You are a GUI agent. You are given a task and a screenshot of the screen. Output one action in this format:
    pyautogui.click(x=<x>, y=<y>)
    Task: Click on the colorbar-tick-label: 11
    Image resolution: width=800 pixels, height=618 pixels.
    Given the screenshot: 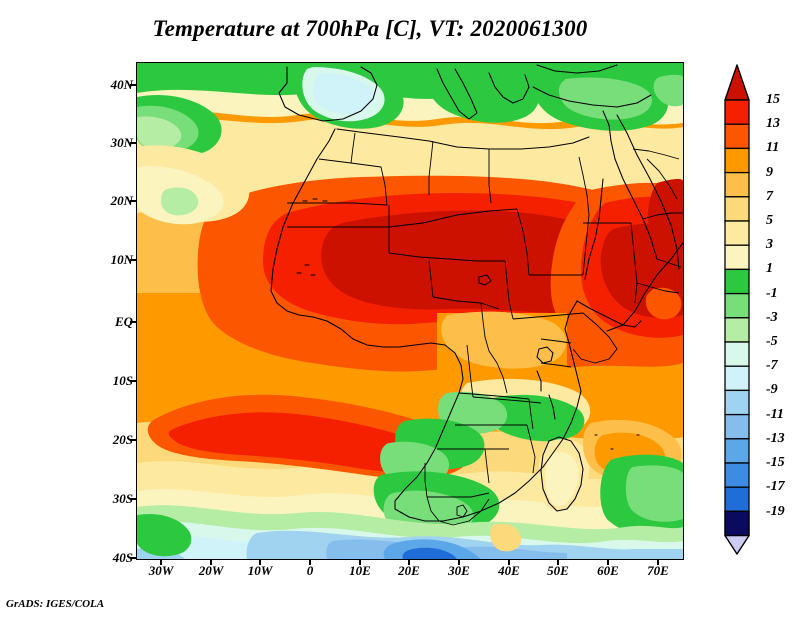 What is the action you would take?
    pyautogui.click(x=773, y=147)
    